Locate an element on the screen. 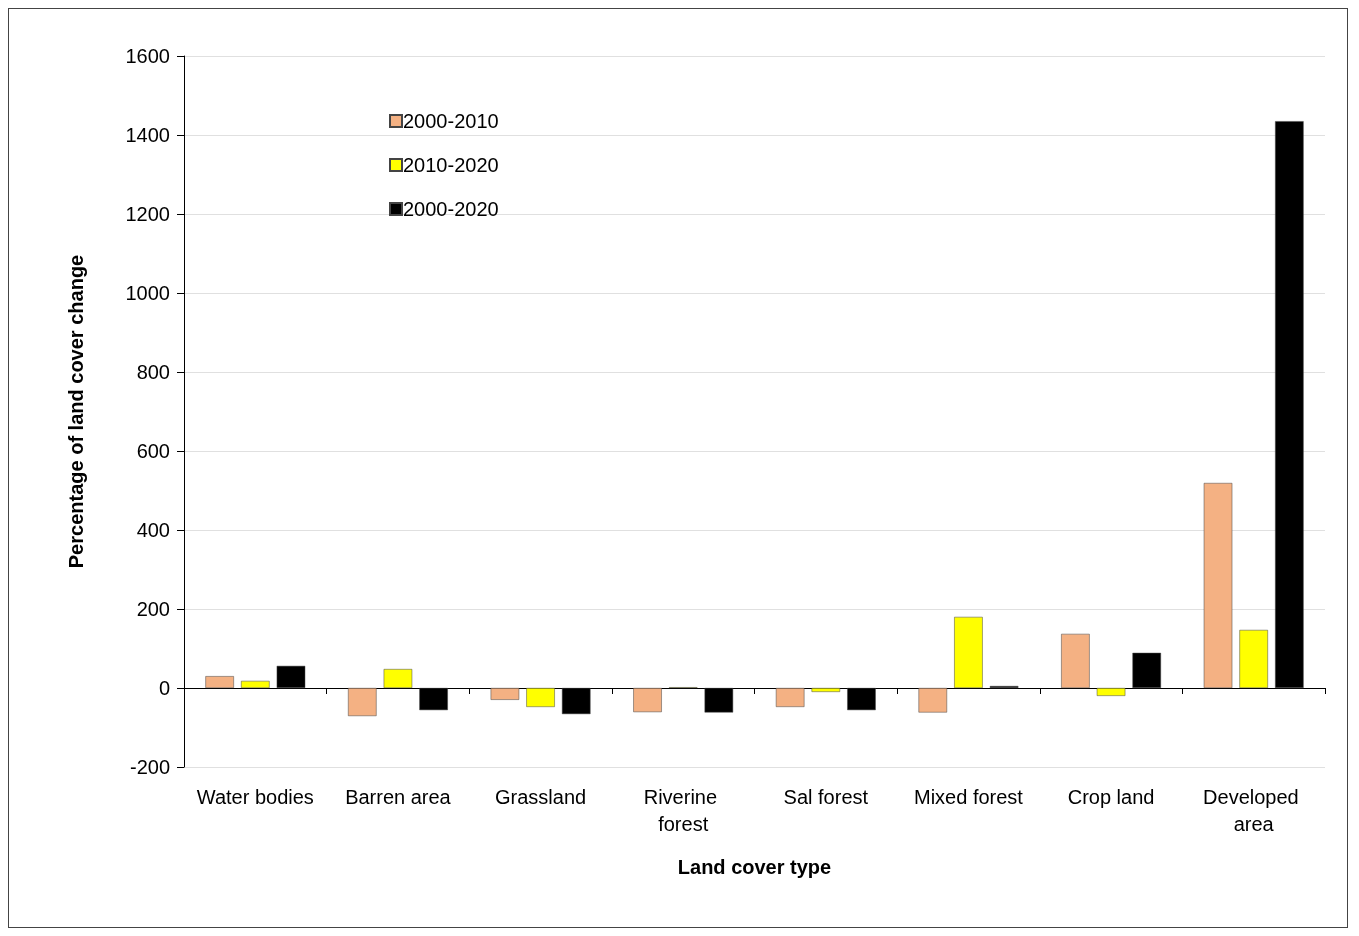 Image resolution: width=1359 pixels, height=936 pixels. x-tick-label: Crop land is located at coordinates (1111, 796).